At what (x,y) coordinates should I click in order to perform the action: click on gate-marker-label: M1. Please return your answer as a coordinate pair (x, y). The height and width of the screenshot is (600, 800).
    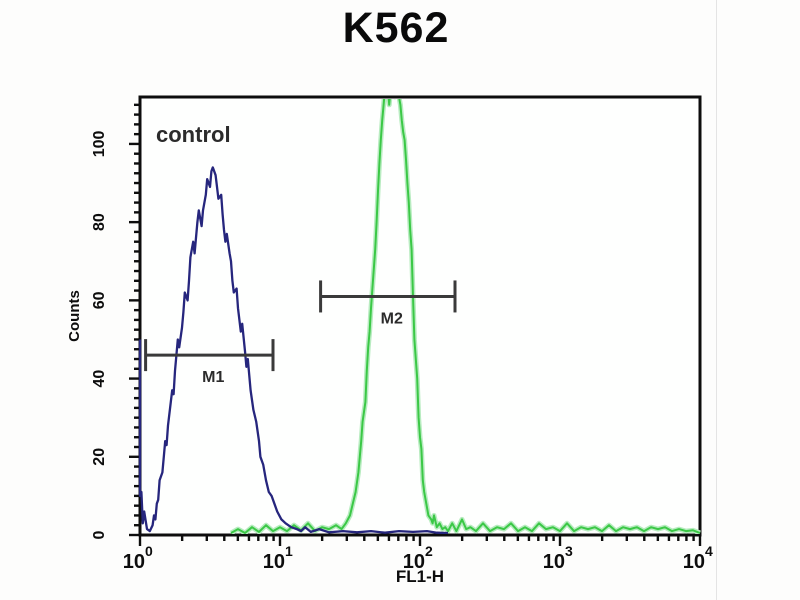
    Looking at the image, I should click on (213, 377).